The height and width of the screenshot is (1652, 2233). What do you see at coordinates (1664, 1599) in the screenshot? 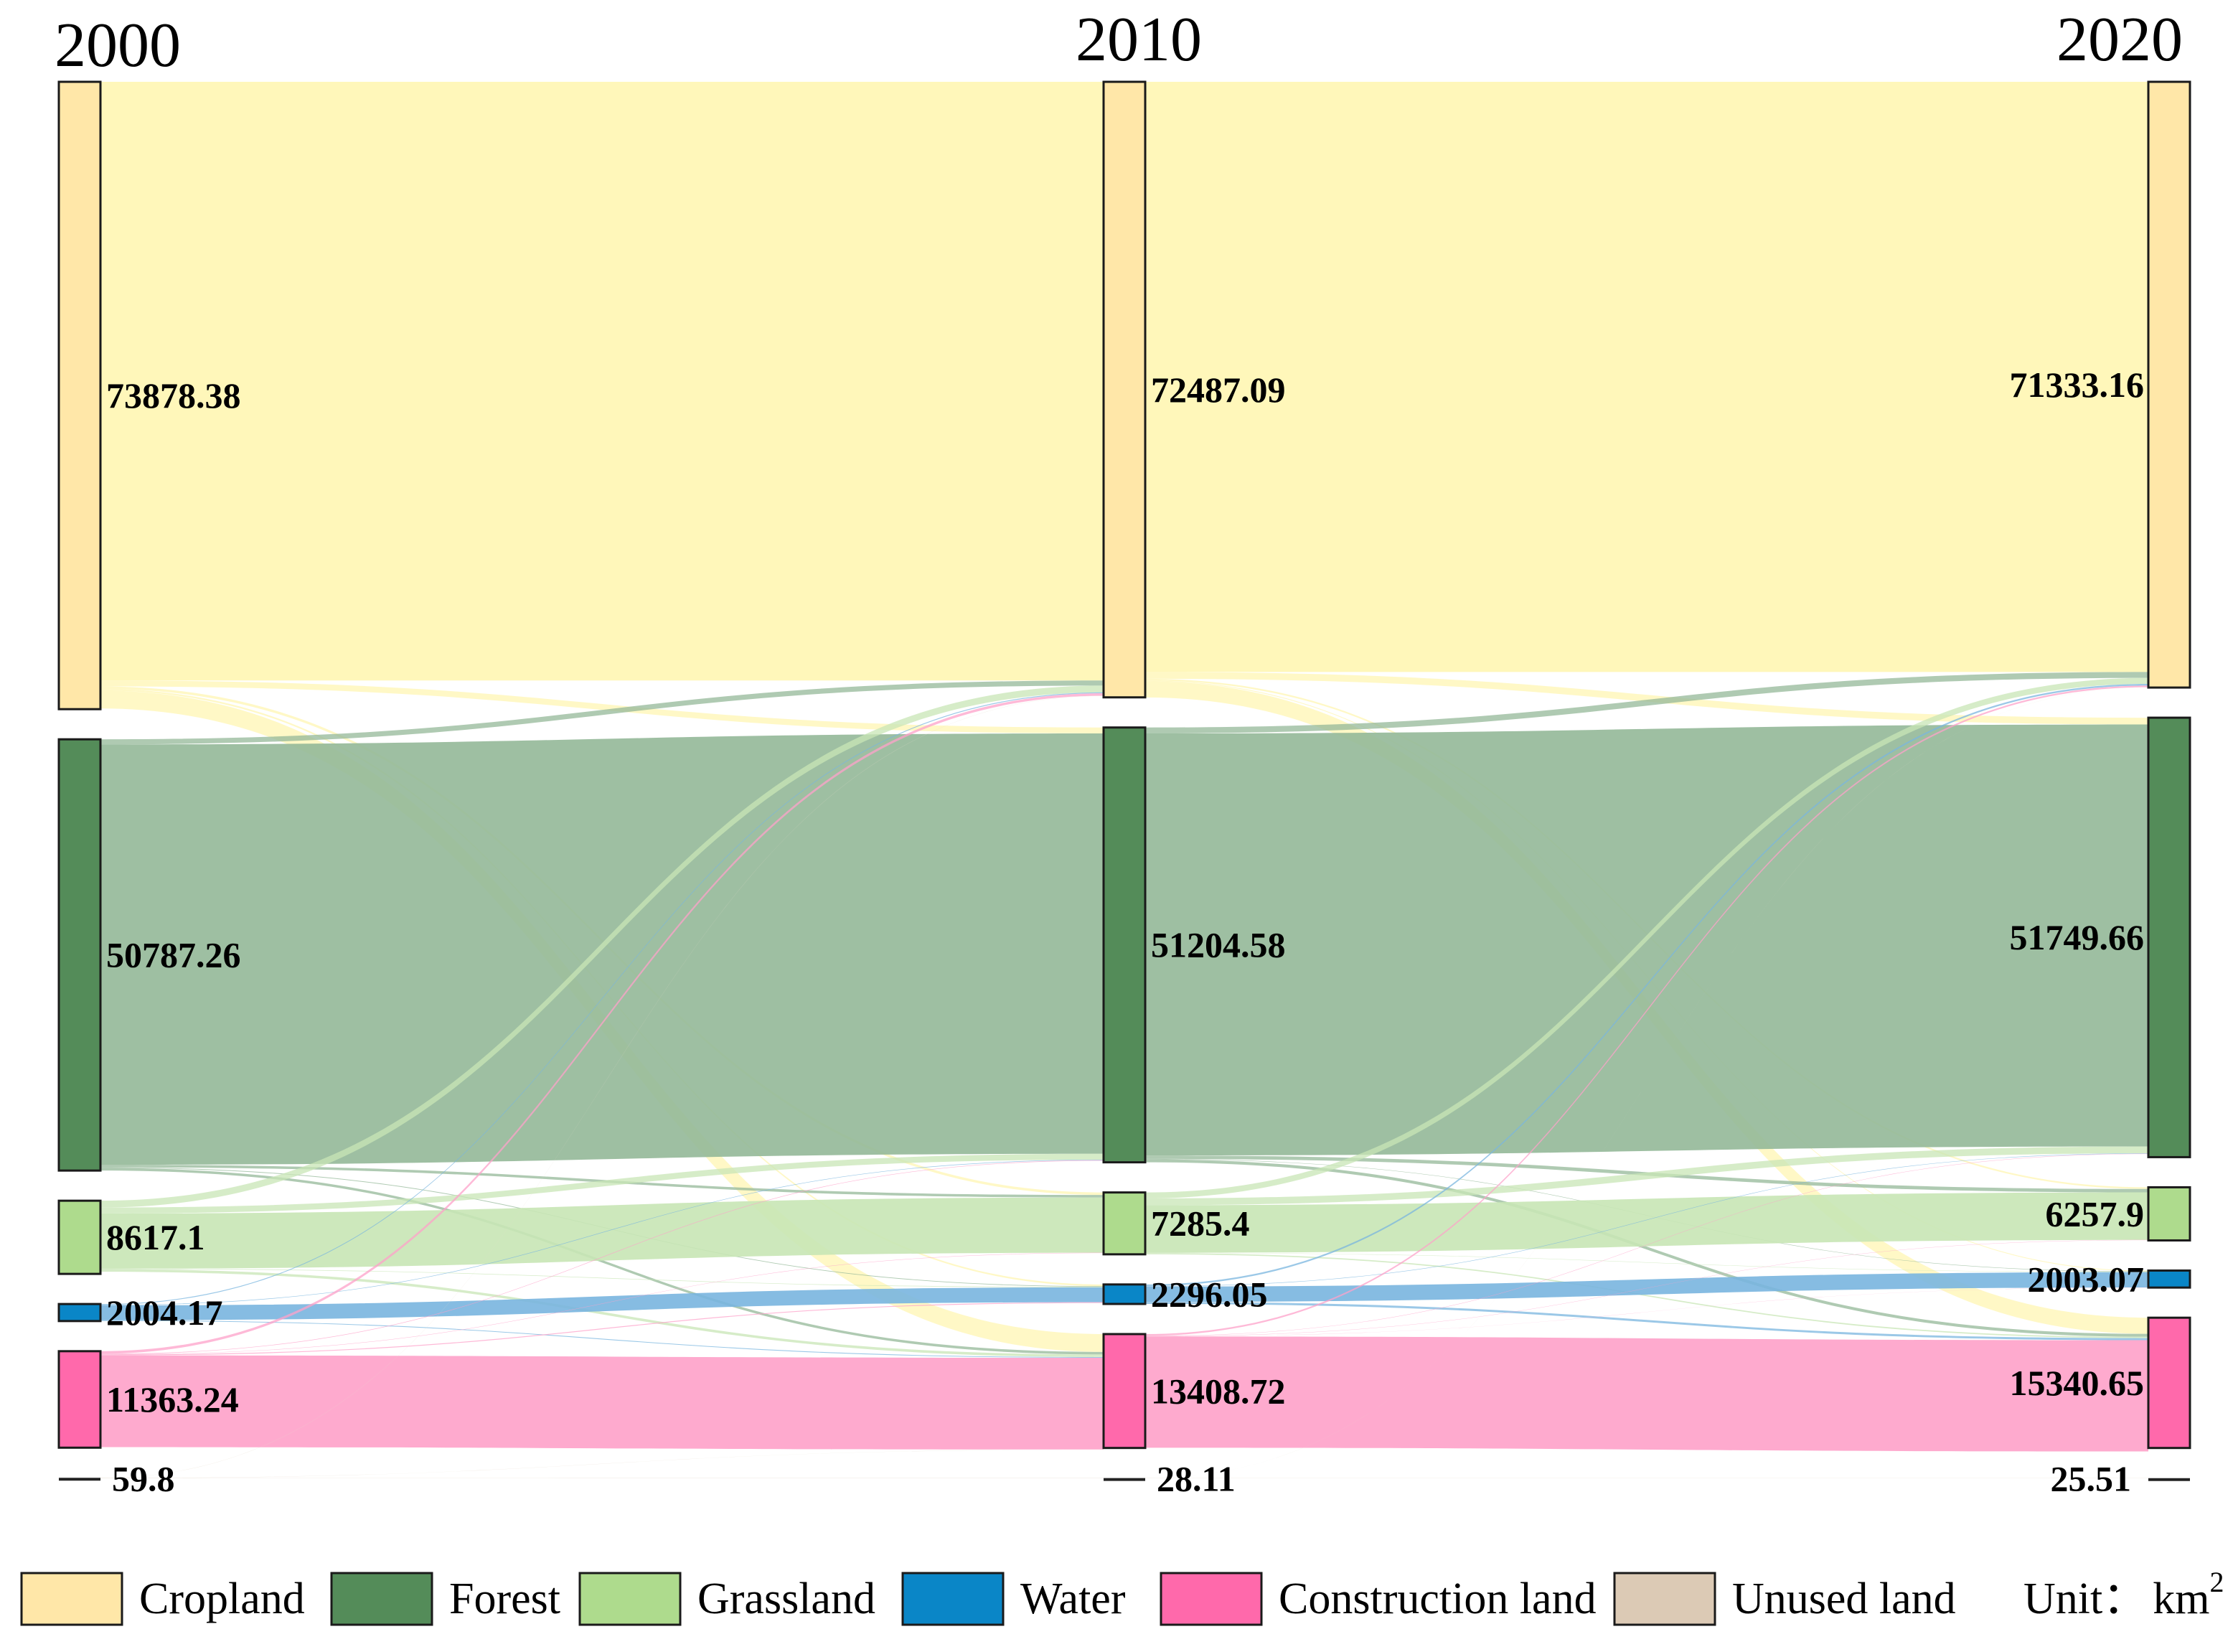
I see `legend-swatch-unused-land` at bounding box center [1664, 1599].